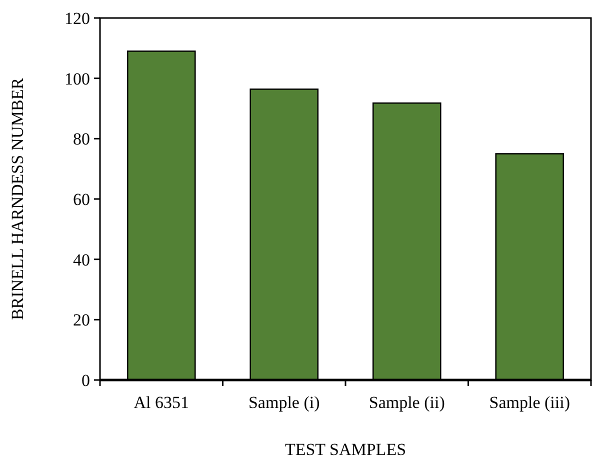 The width and height of the screenshot is (595, 465). I want to click on x-tick-label: Sample (i), so click(284, 402).